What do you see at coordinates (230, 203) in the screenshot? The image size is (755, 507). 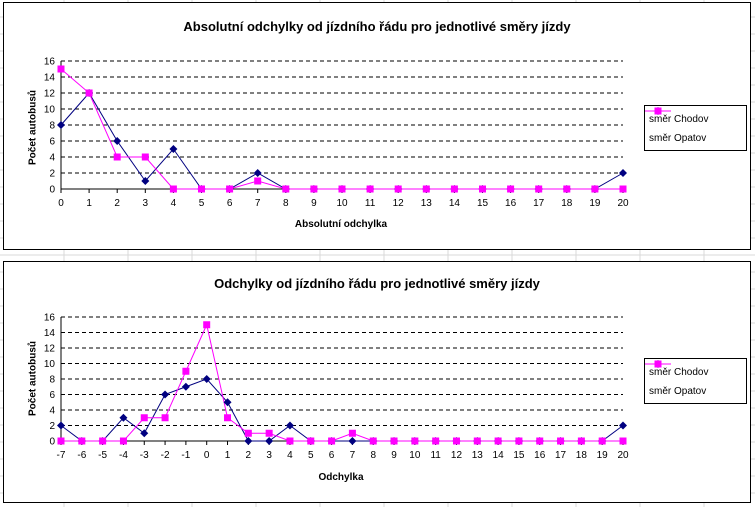 I see `x-tick-label: 6` at bounding box center [230, 203].